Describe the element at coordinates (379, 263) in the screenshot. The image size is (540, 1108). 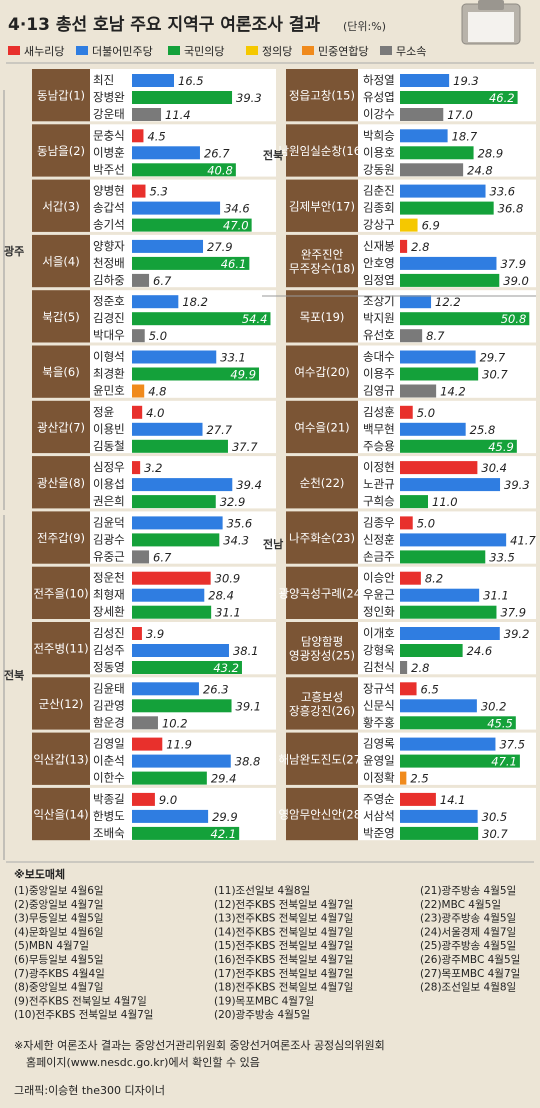
I see `right-candidate-name: 안호영` at that location.